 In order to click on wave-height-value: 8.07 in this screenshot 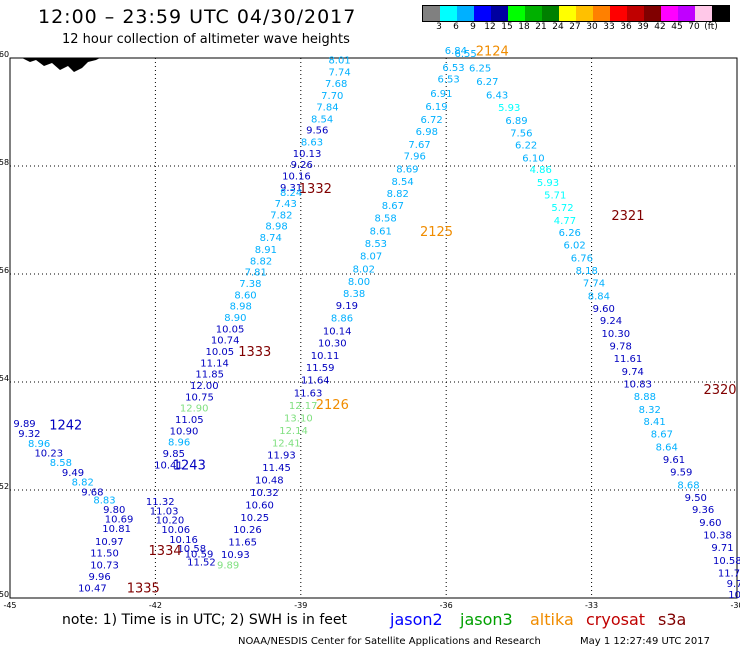, I will do `click(371, 256)`.